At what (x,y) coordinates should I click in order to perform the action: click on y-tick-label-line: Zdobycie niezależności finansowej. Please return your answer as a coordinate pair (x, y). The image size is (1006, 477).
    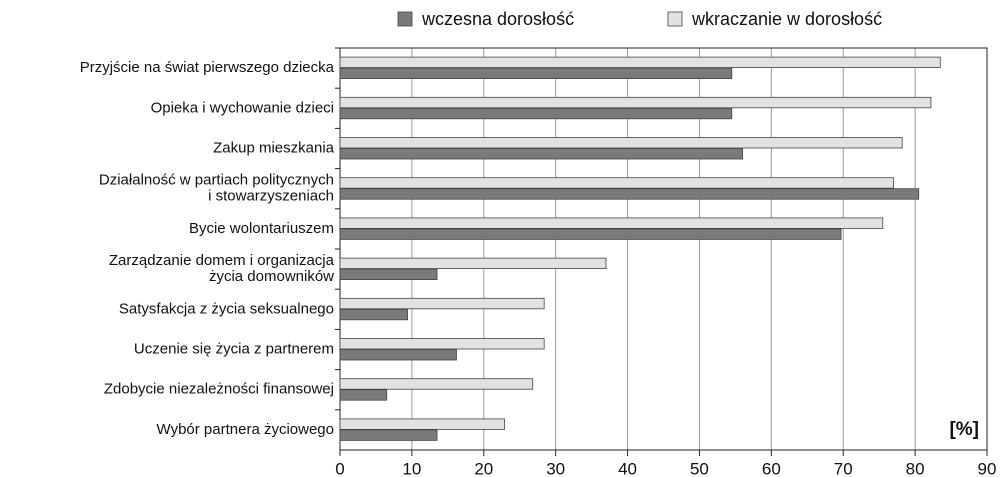
    Looking at the image, I should click on (219, 389).